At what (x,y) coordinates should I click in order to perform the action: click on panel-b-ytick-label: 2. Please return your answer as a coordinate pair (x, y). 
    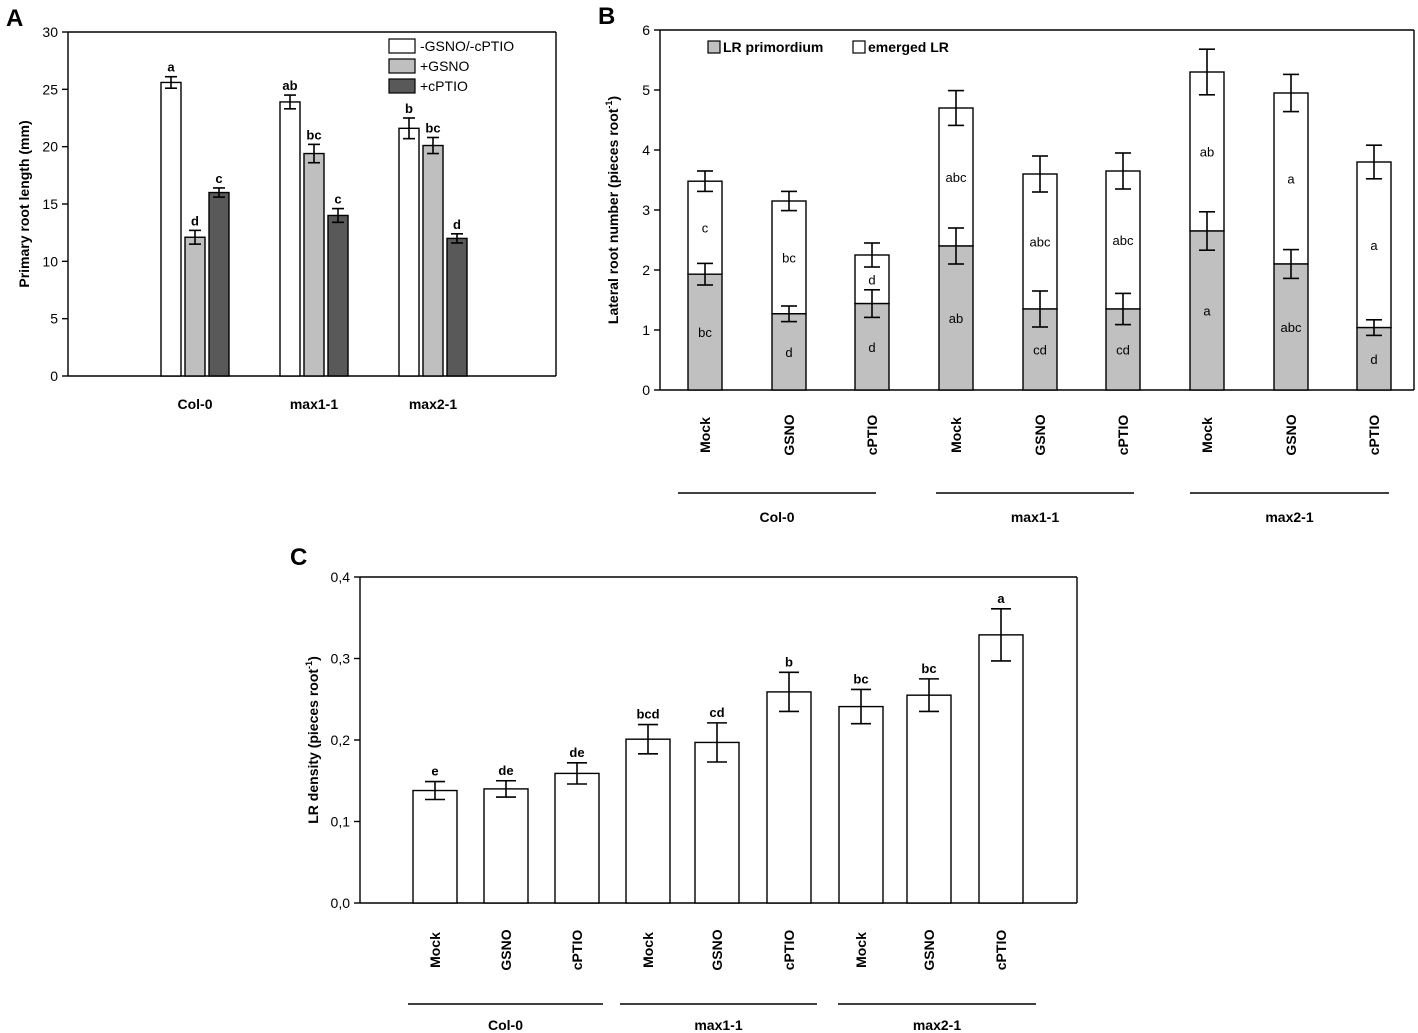
    Looking at the image, I should click on (646, 270).